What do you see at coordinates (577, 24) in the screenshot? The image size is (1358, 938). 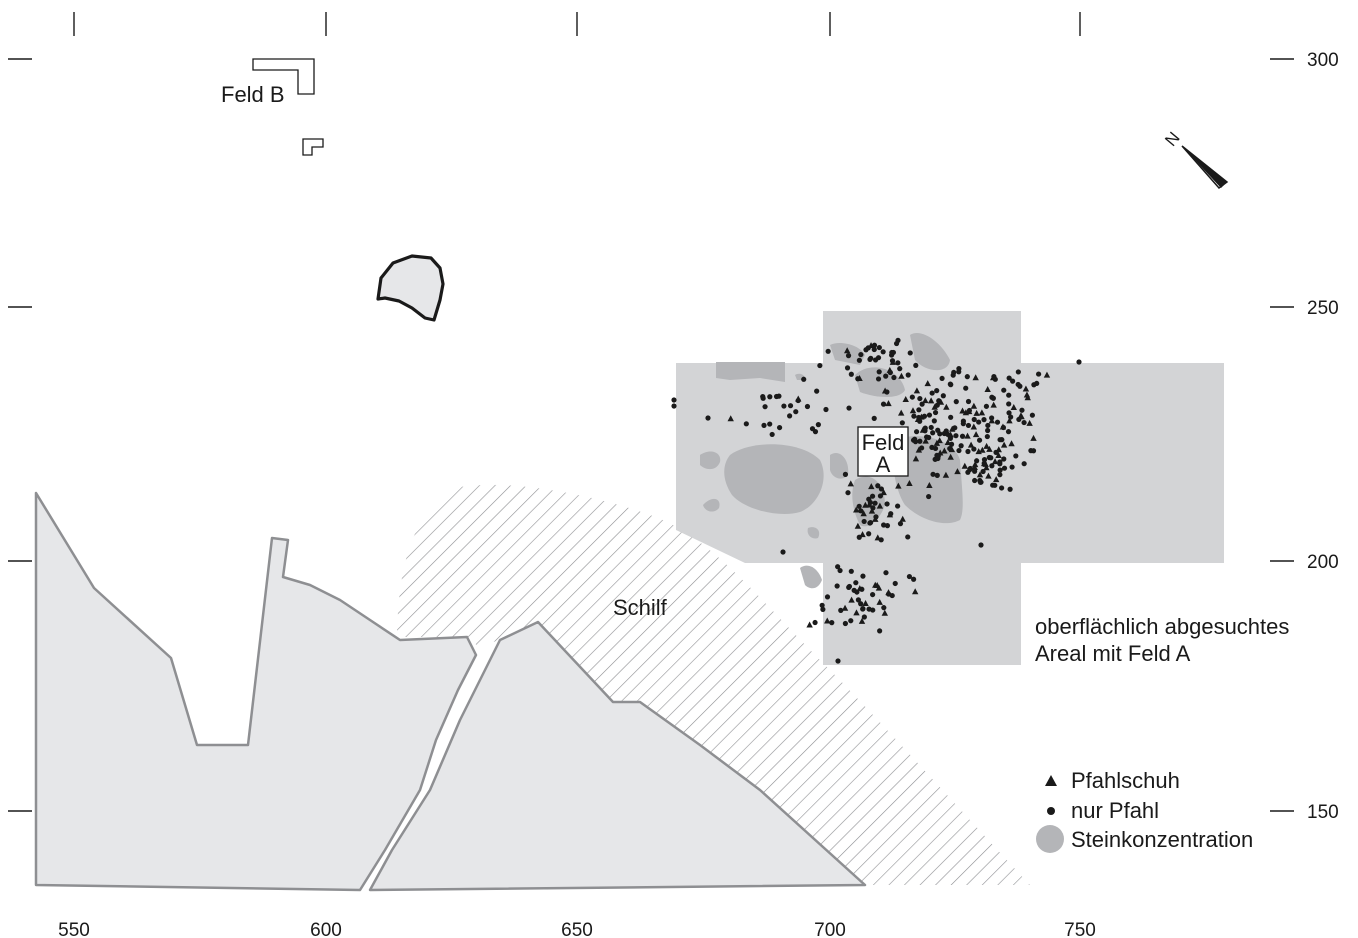 I see `x-axis-top-ticks` at bounding box center [577, 24].